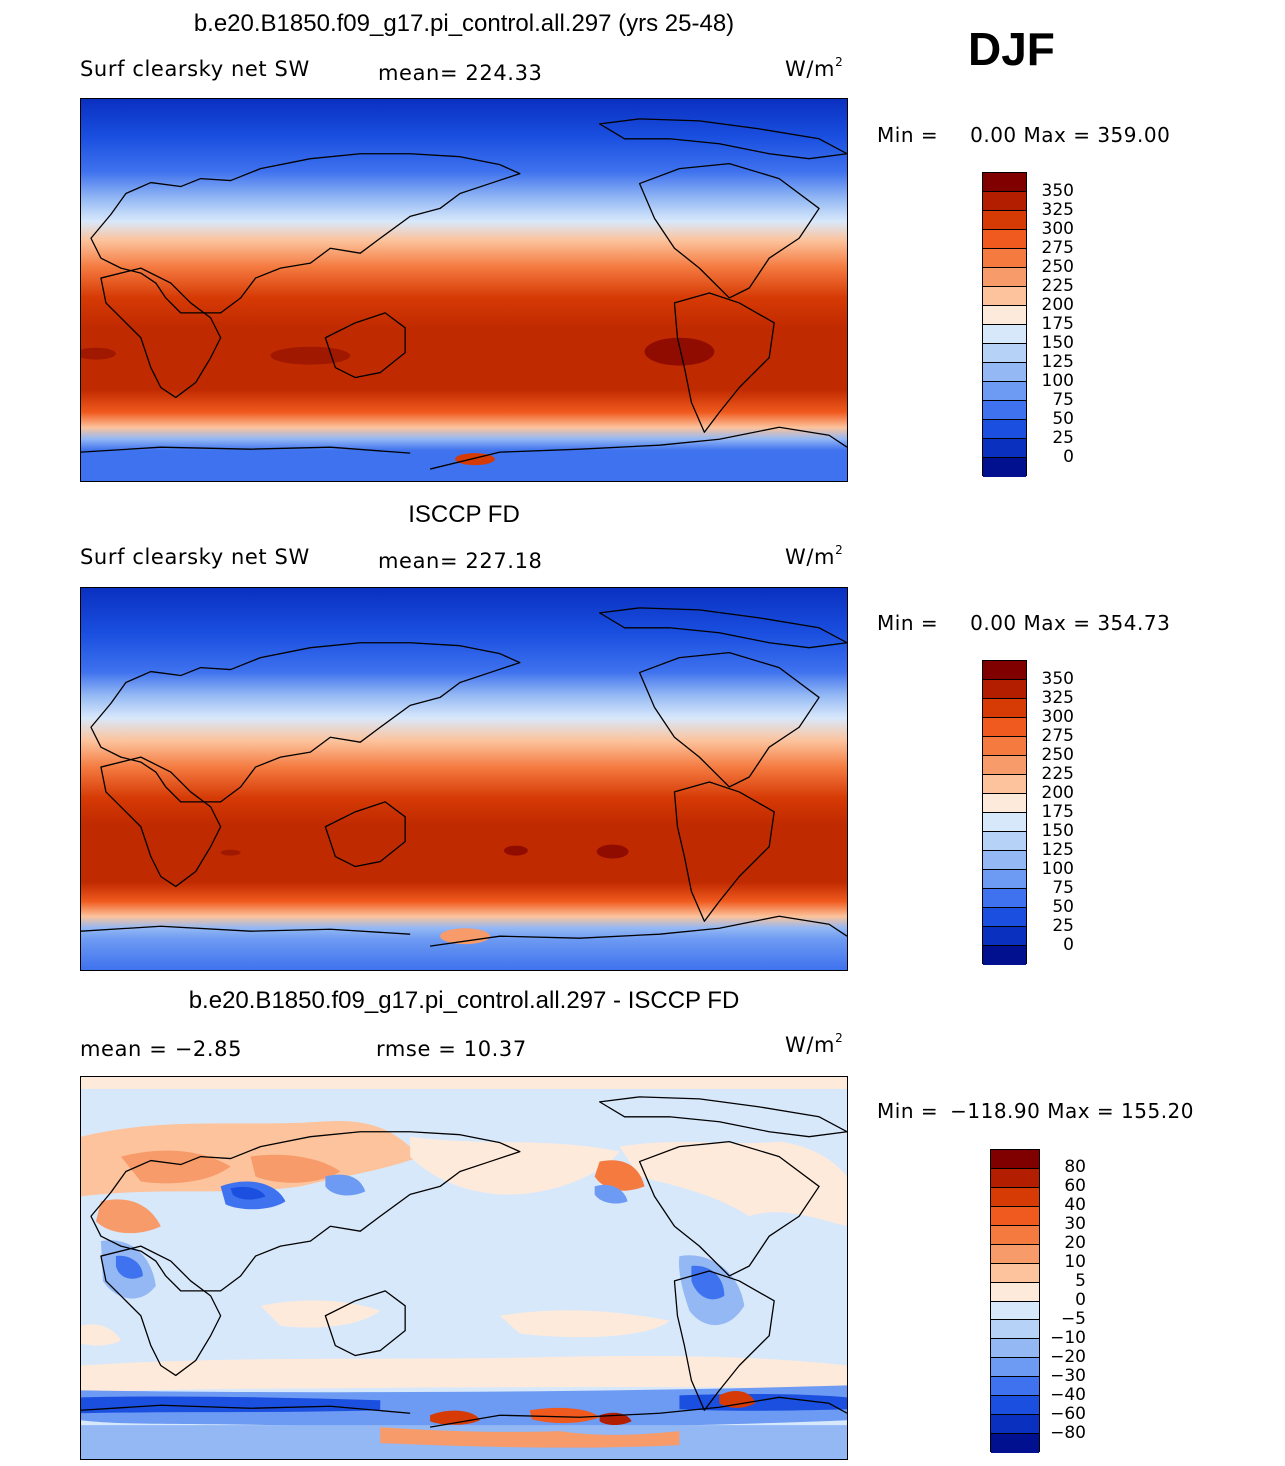  I want to click on panel-3-colorbar-tick-label: 0, so click(1080, 1300).